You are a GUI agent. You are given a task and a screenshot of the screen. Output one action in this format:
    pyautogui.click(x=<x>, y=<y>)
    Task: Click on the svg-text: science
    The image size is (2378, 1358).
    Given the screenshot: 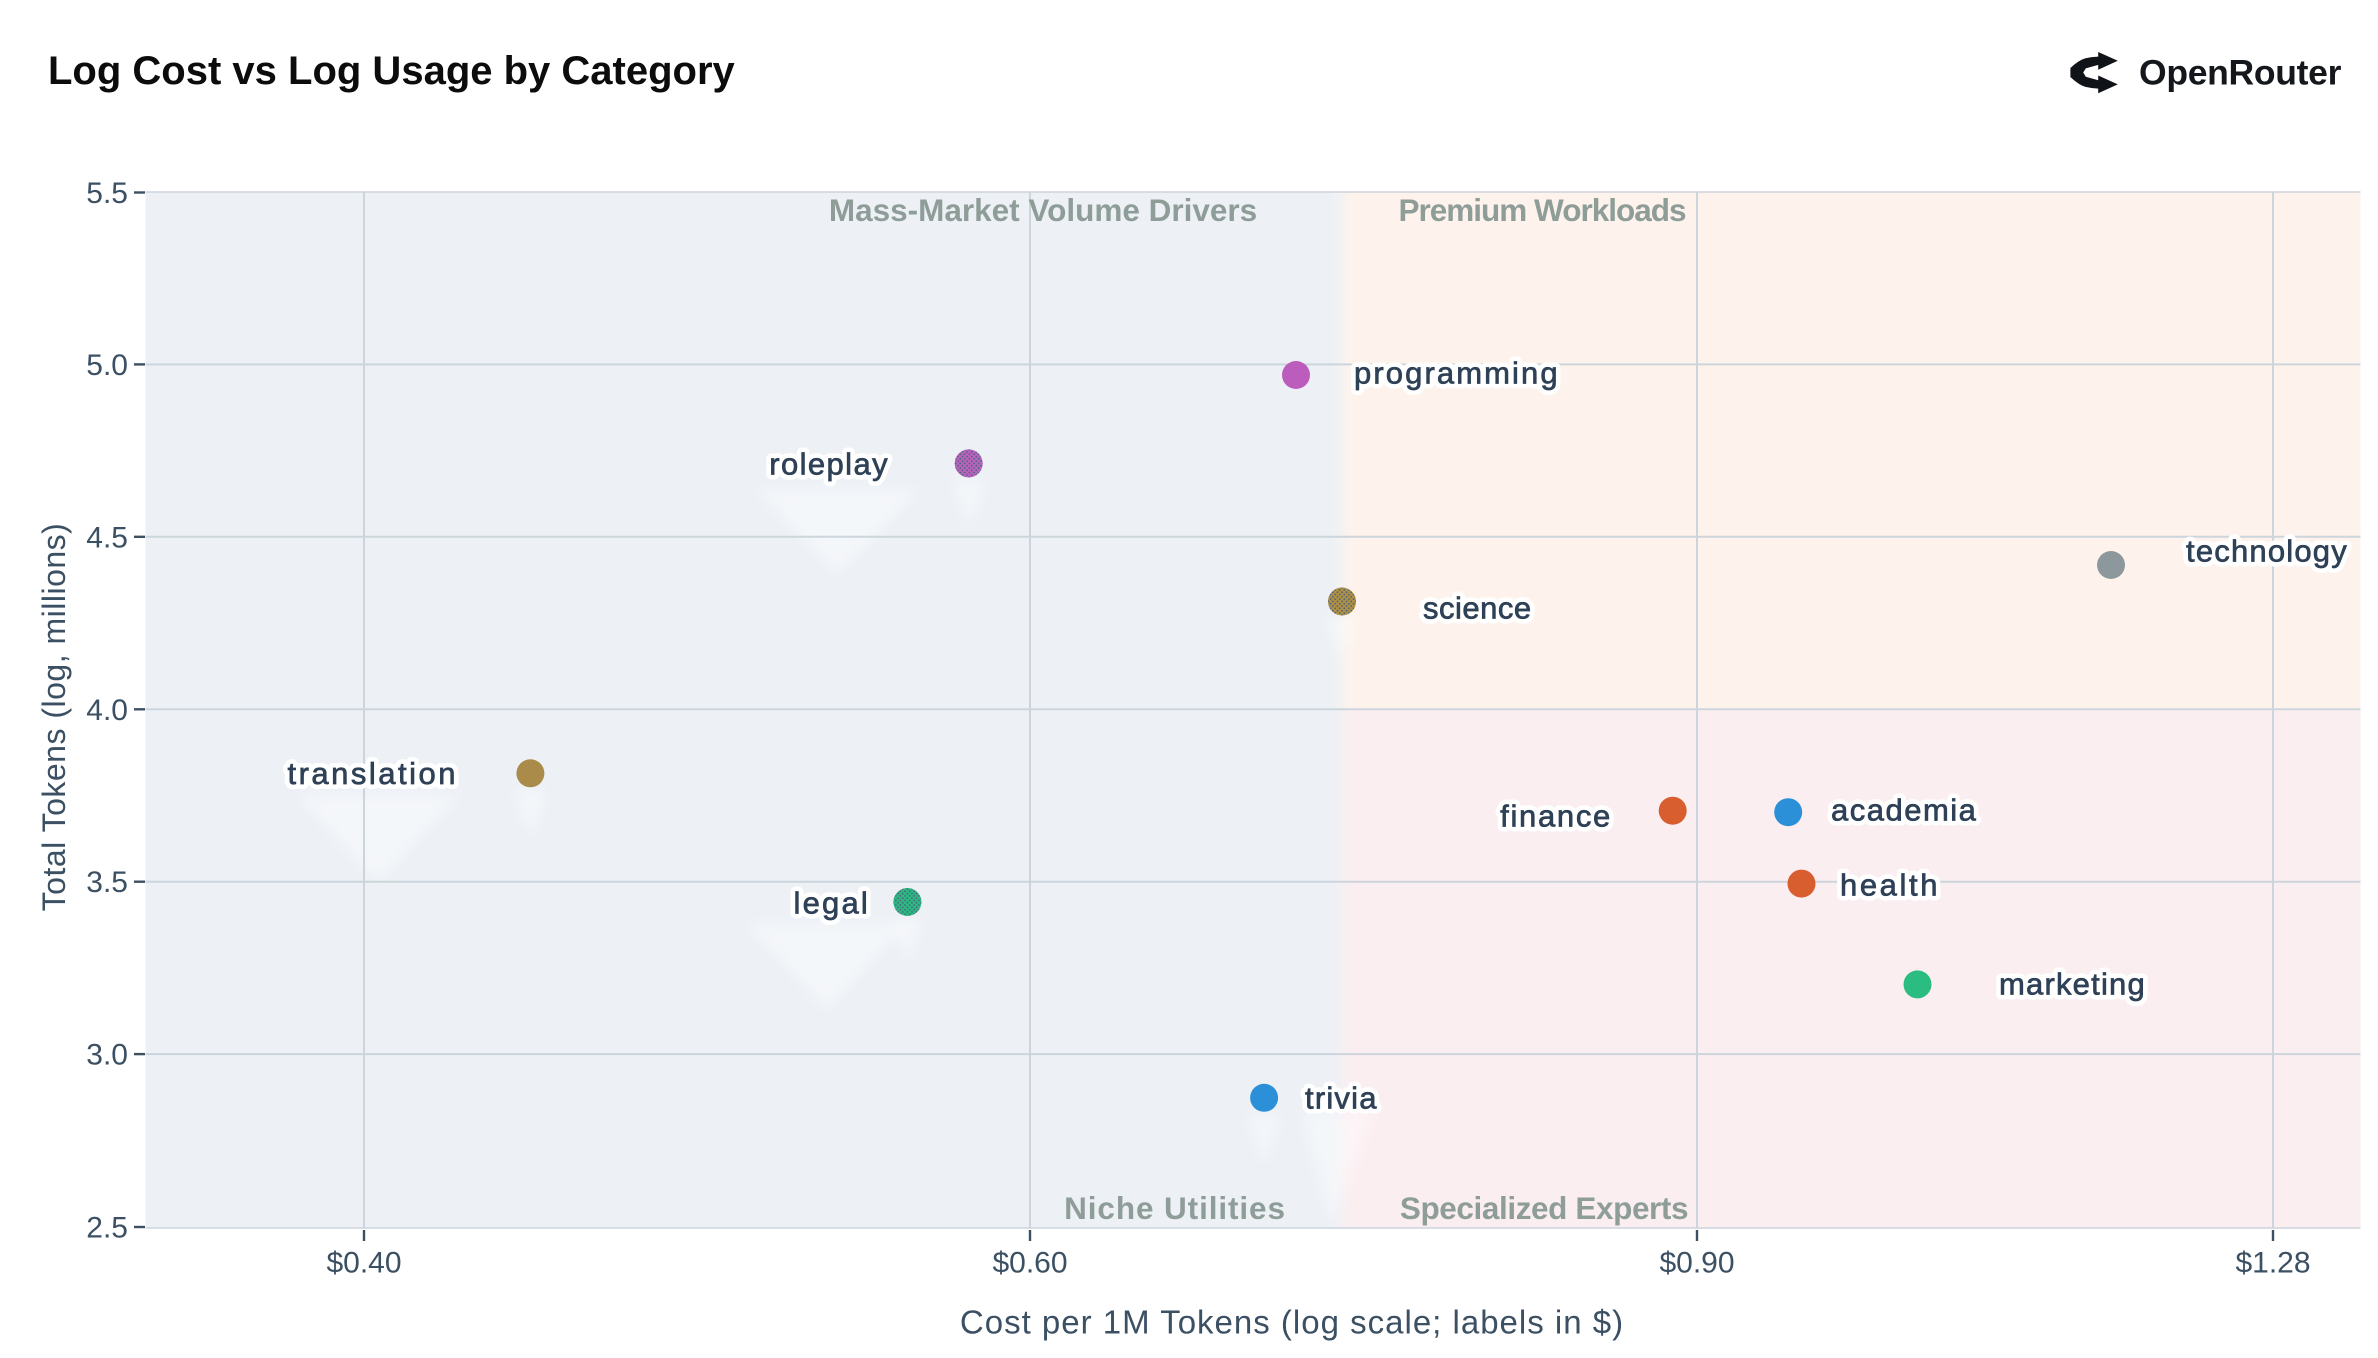 What is the action you would take?
    pyautogui.click(x=1477, y=608)
    